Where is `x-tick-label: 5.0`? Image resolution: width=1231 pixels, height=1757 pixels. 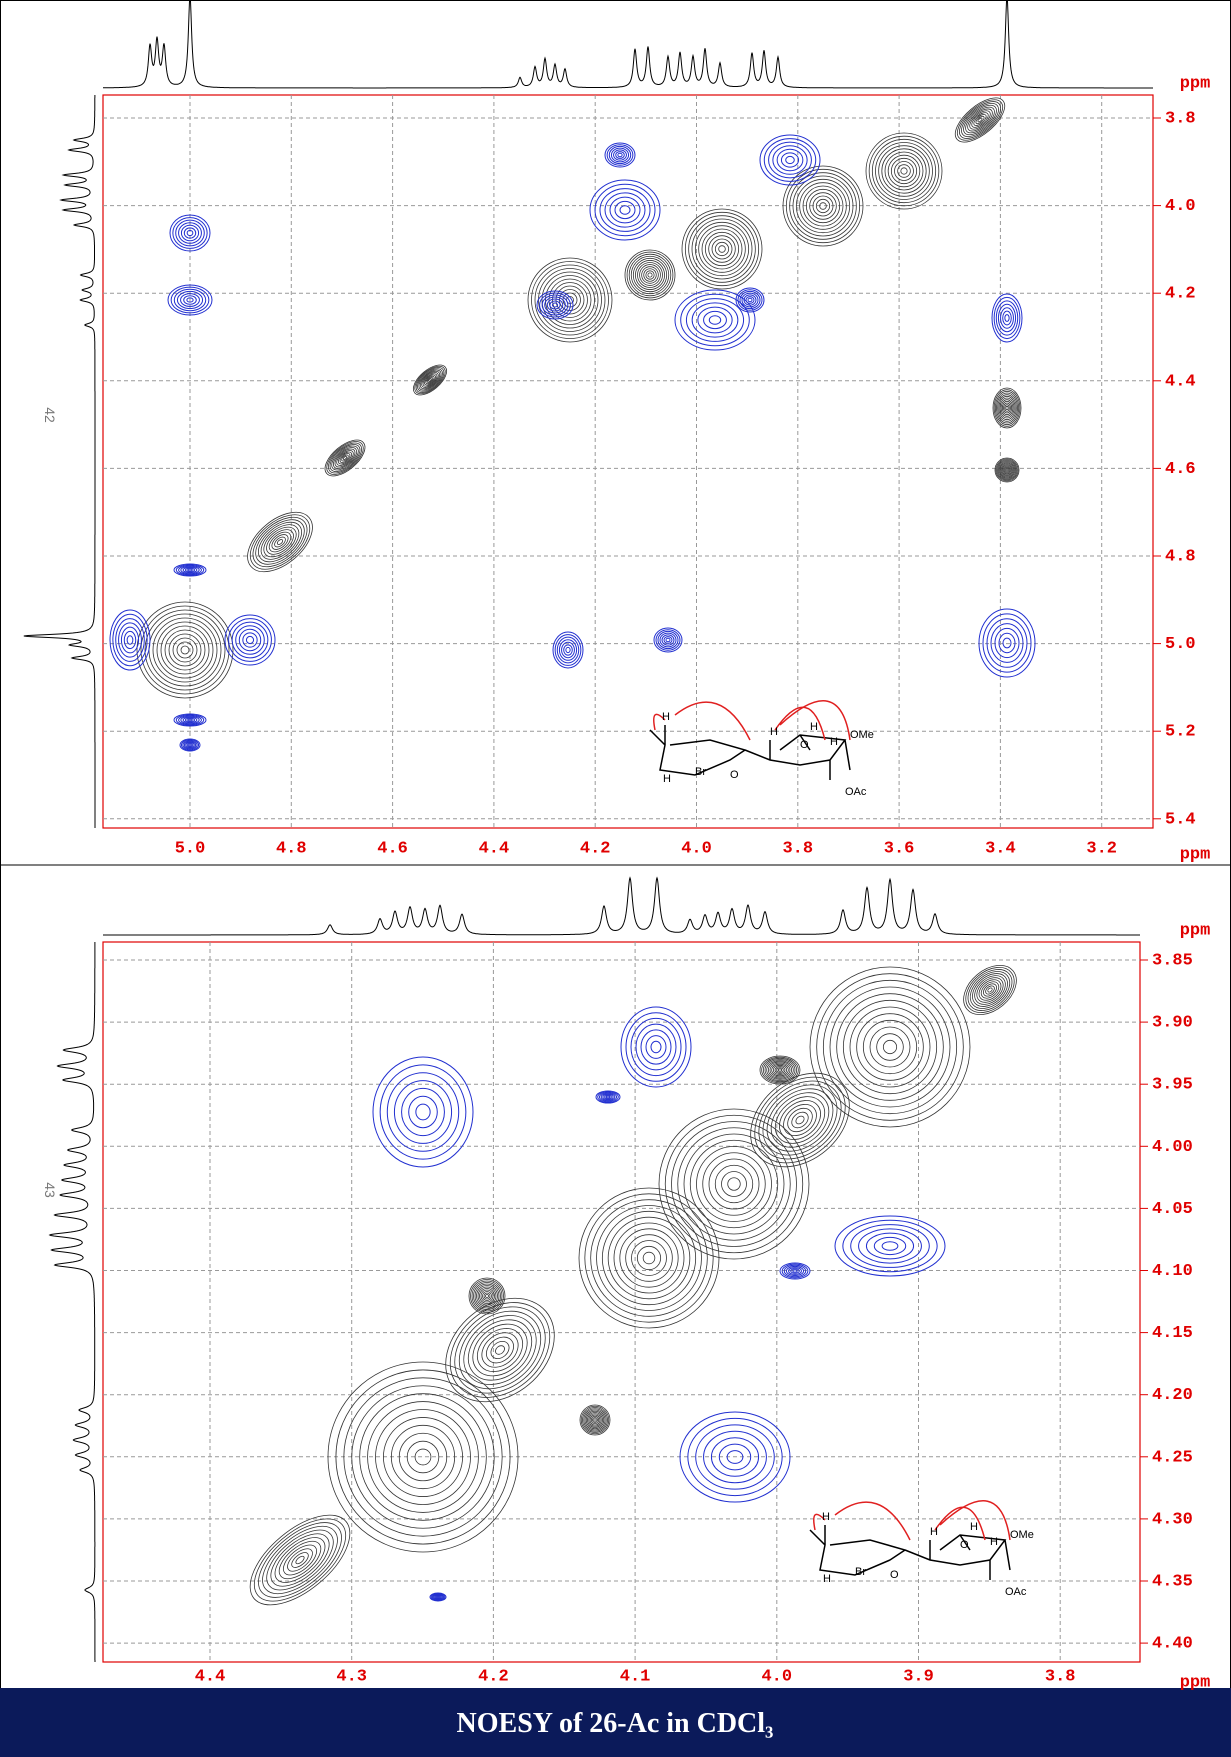
x-tick-label: 5.0 is located at coordinates (190, 848).